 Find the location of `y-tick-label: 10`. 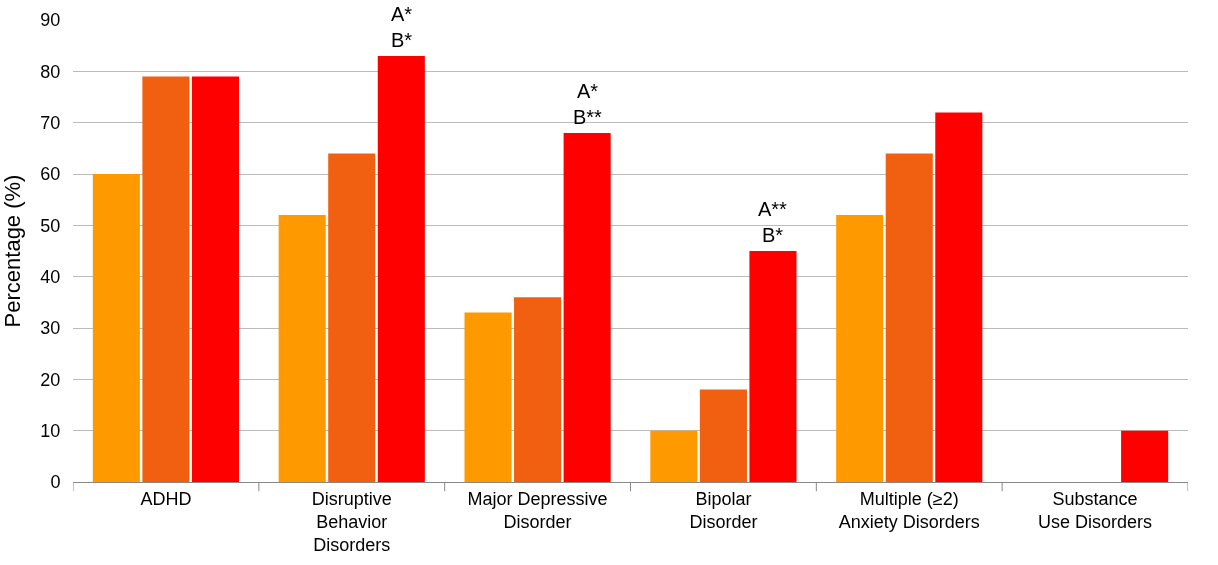

y-tick-label: 10 is located at coordinates (50, 430).